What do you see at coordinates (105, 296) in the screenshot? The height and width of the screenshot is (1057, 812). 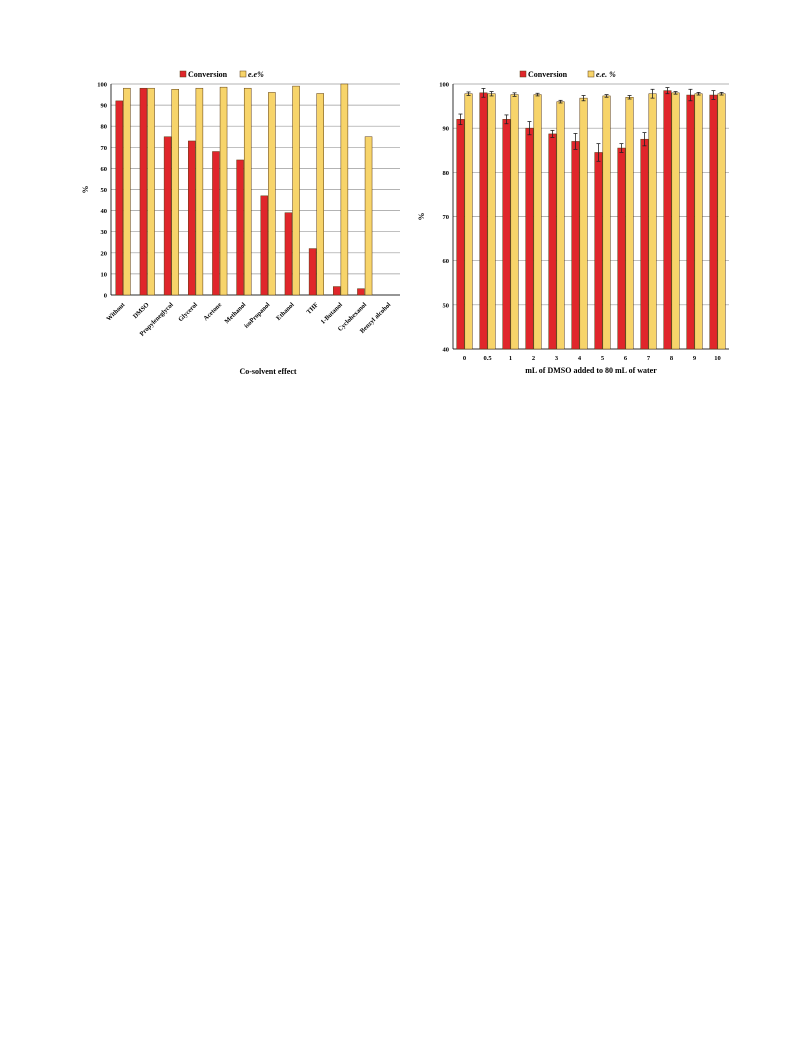 I see `y-tick-label: 0` at bounding box center [105, 296].